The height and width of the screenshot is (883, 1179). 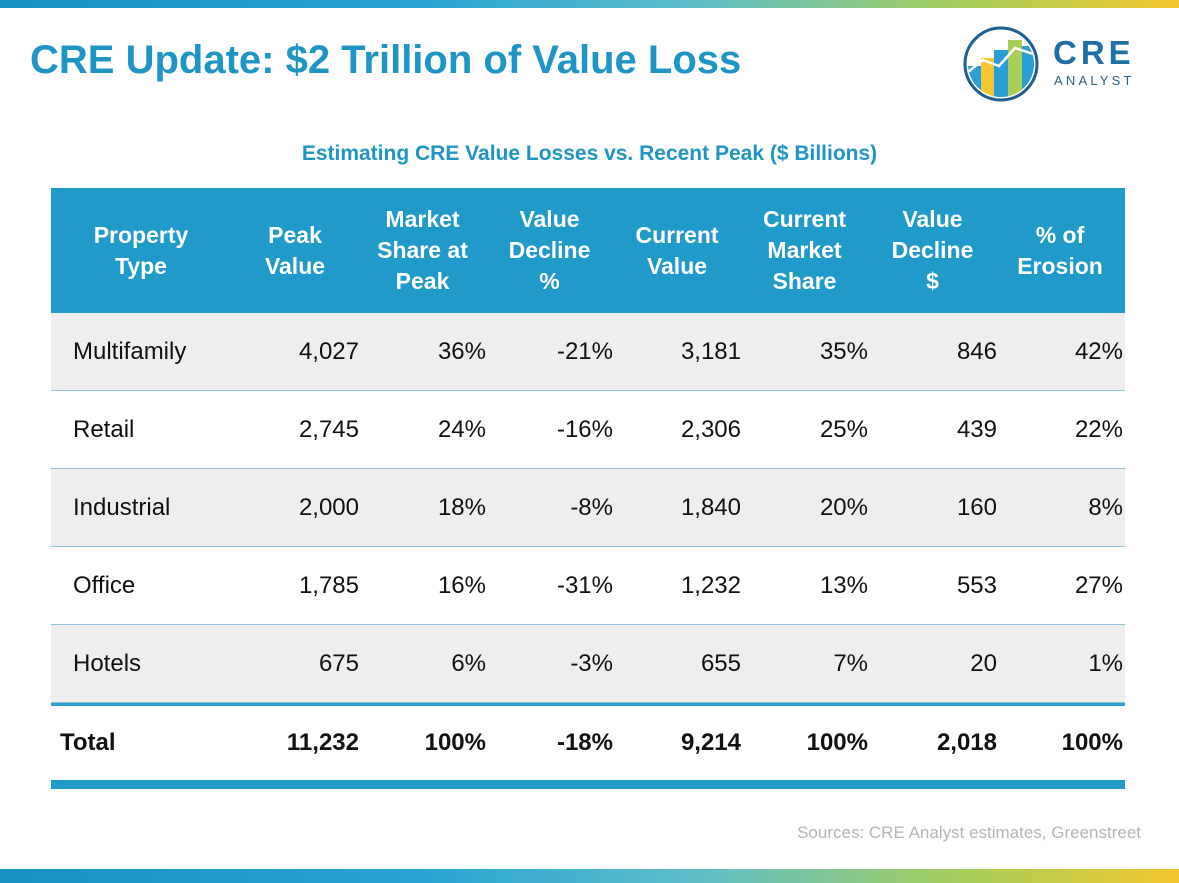 I want to click on cell-pct-of-erosion: 22%, so click(x=1098, y=429).